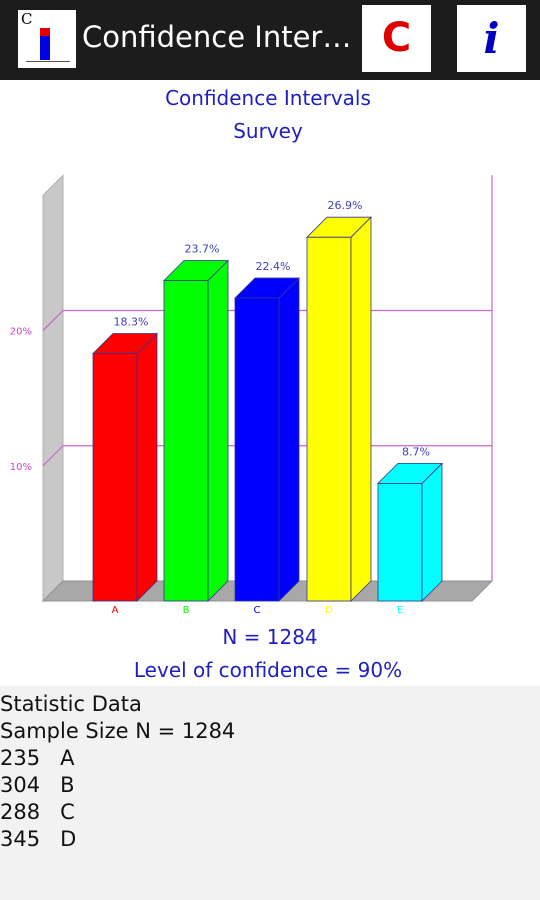 This screenshot has width=540, height=900. I want to click on footer-confidence: Level of confidence = 90%, so click(268, 670).